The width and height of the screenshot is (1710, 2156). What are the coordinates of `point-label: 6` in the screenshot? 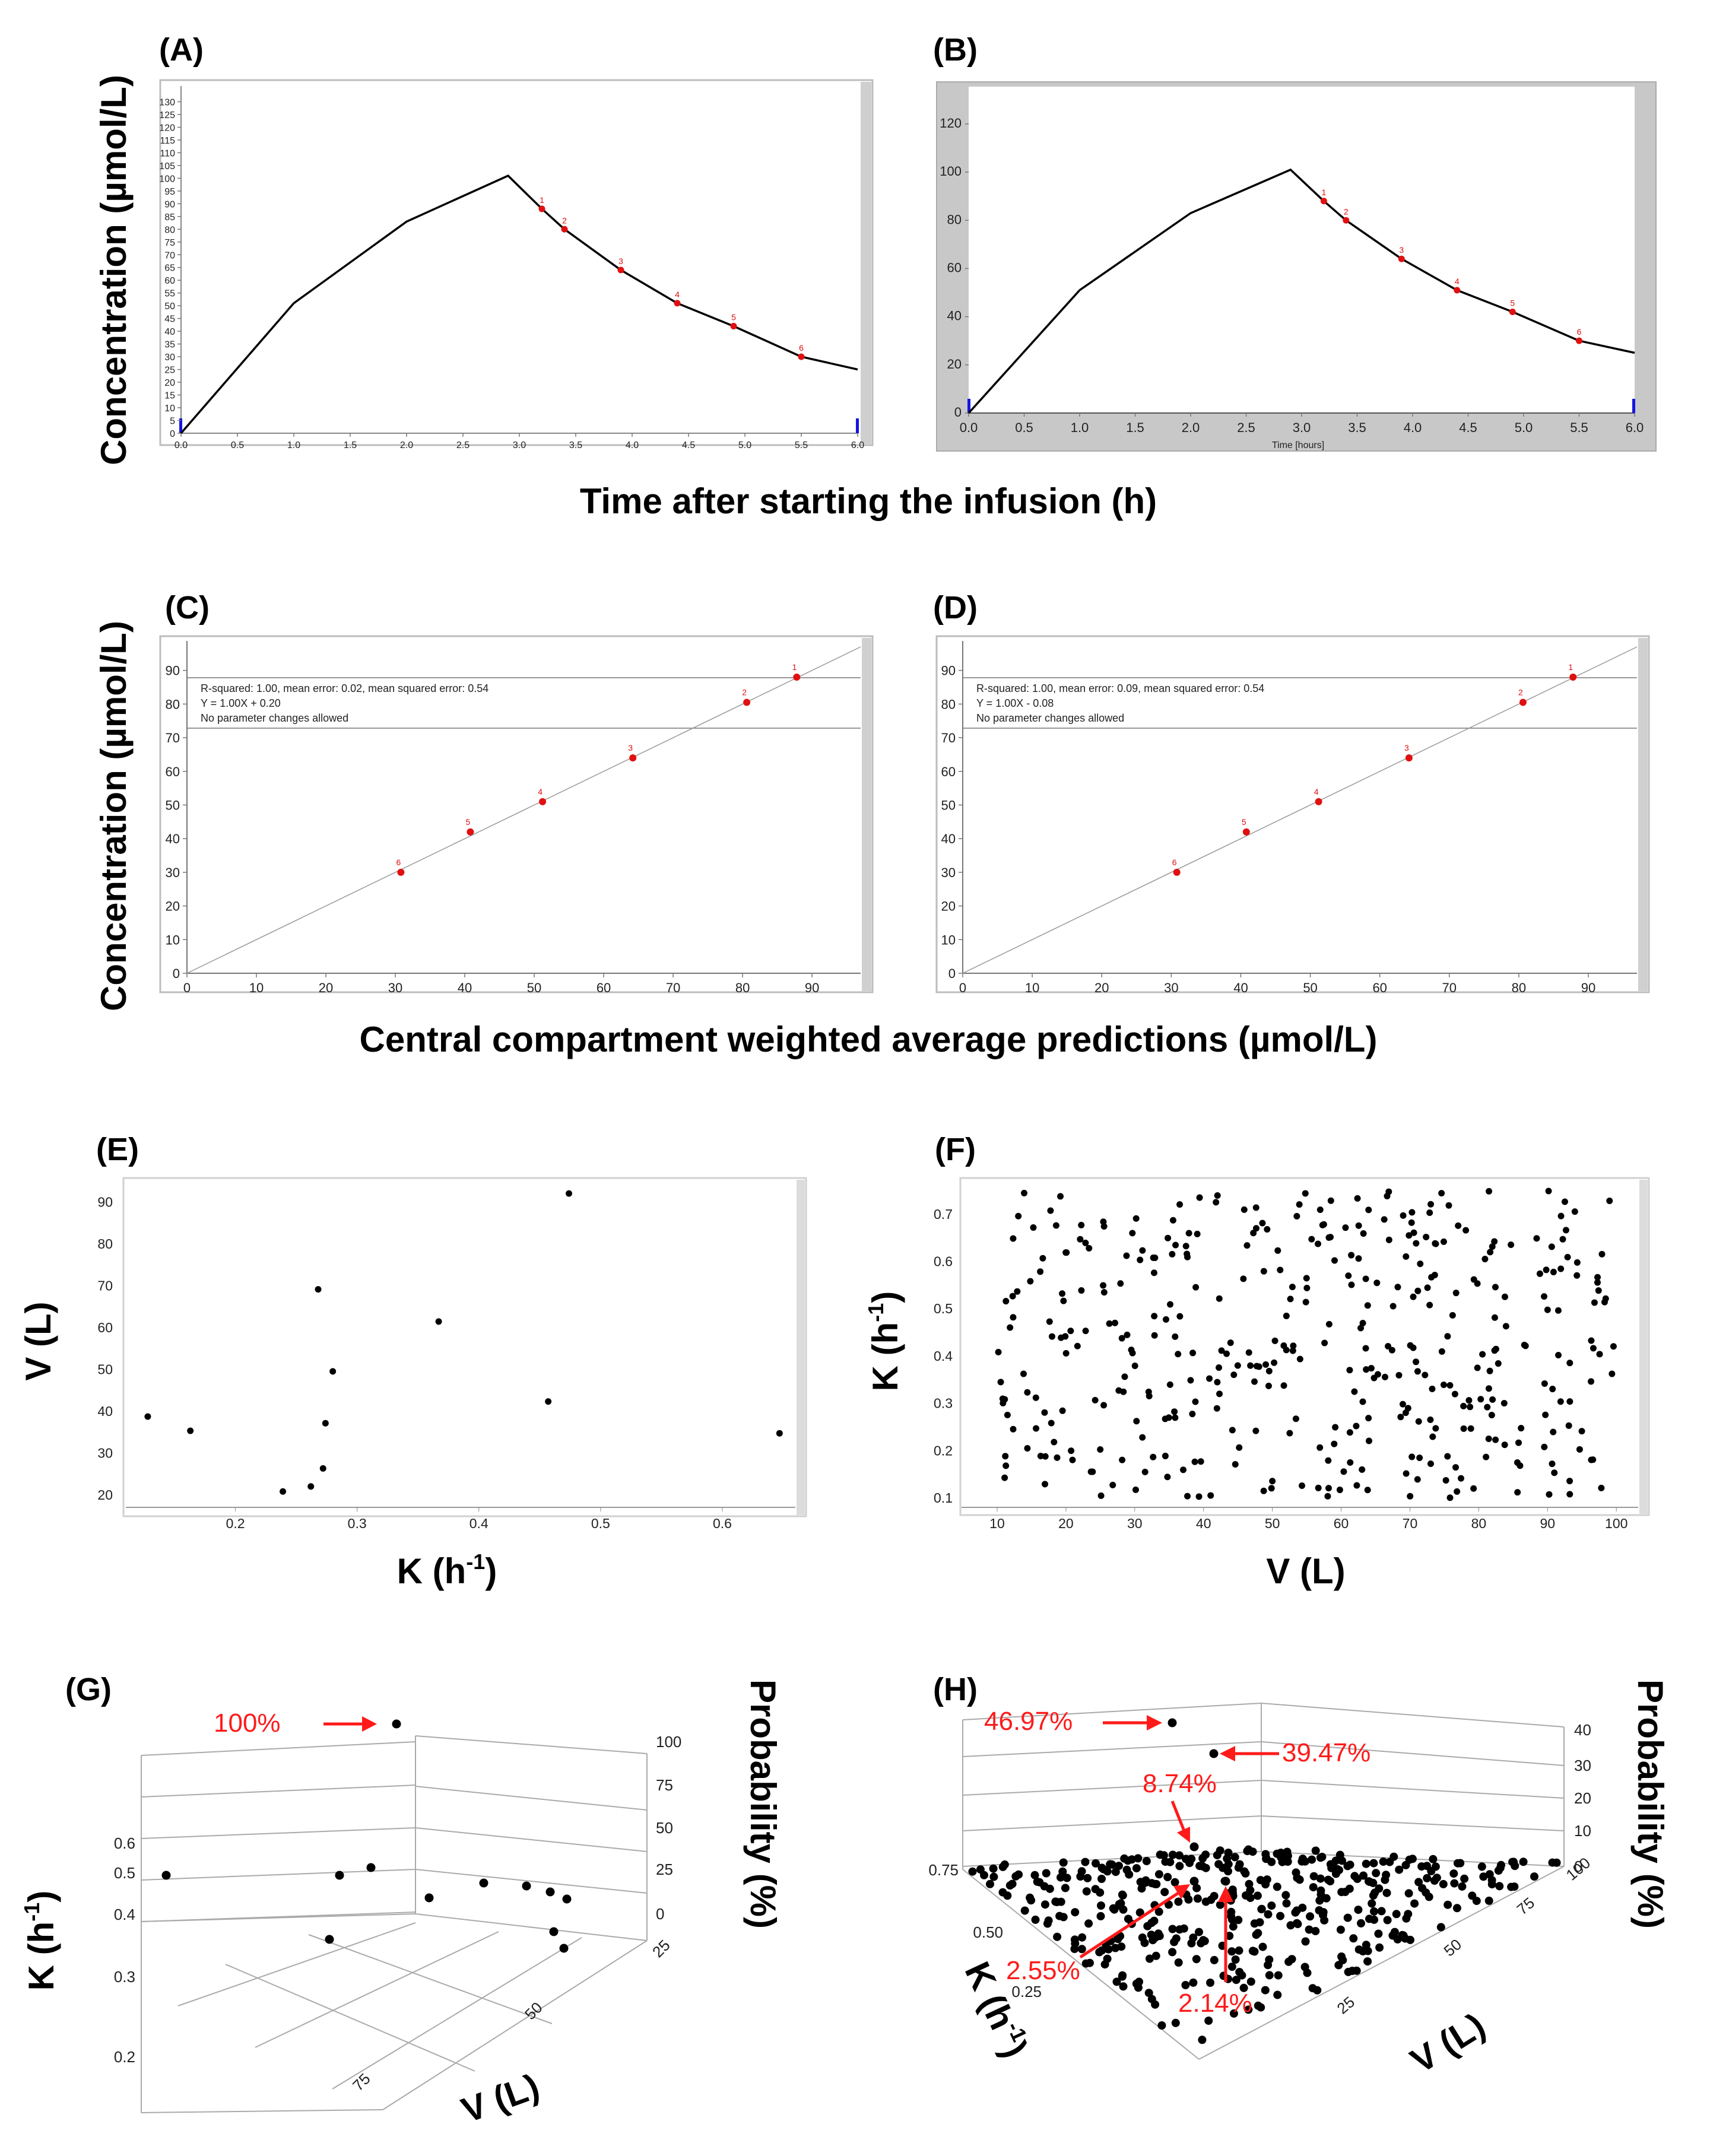 It's located at (801, 348).